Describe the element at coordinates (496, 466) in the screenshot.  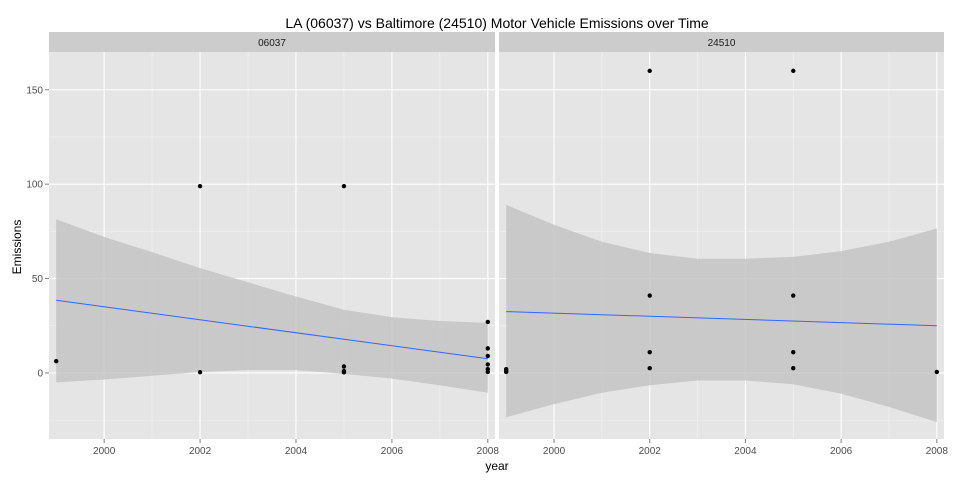
I see `x-axis-title: year` at that location.